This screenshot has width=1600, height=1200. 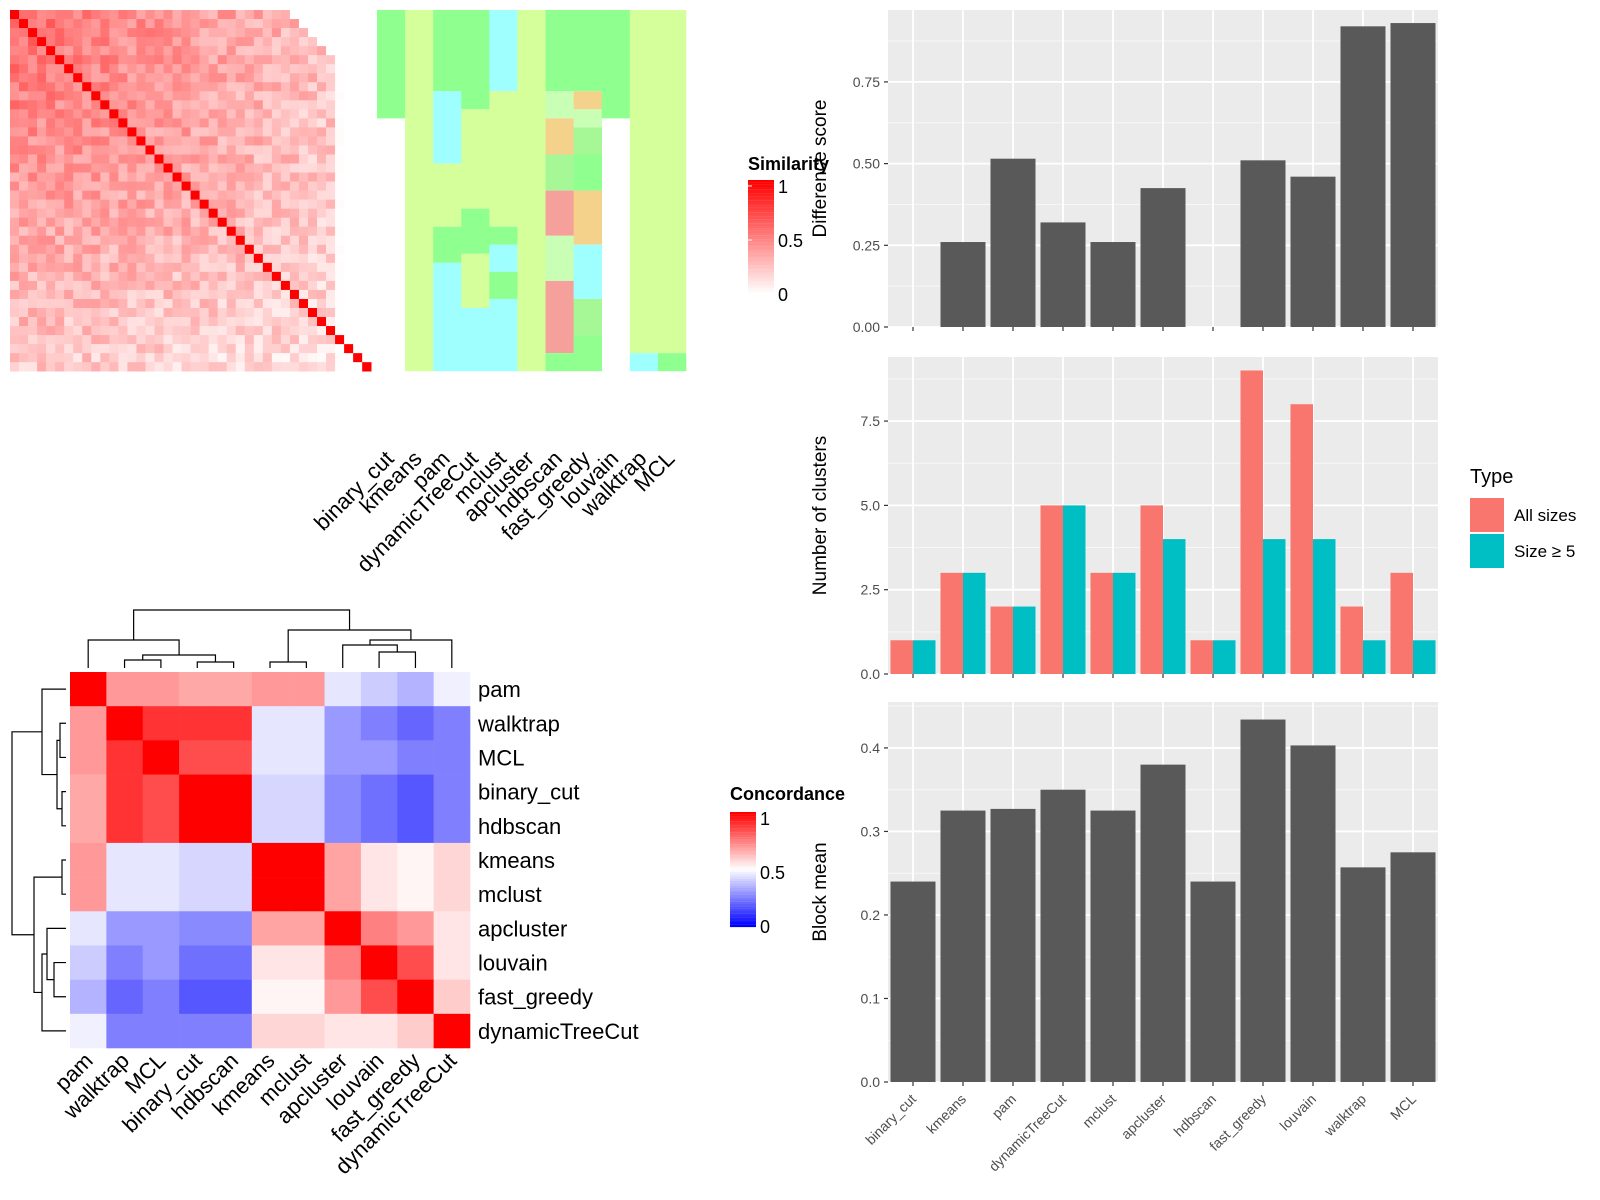 I want to click on legend-title: Concordance, so click(x=787, y=794).